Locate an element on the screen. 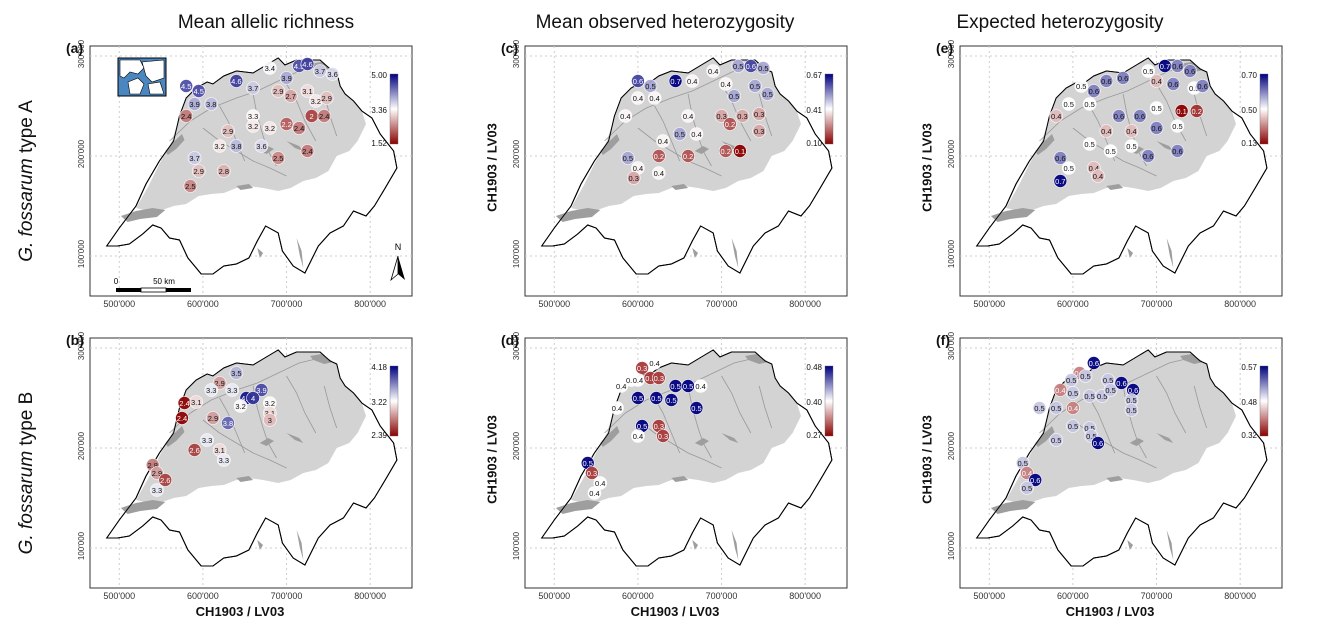  y-axis-label-c: CH1903 / LV03 is located at coordinates (492, 167).